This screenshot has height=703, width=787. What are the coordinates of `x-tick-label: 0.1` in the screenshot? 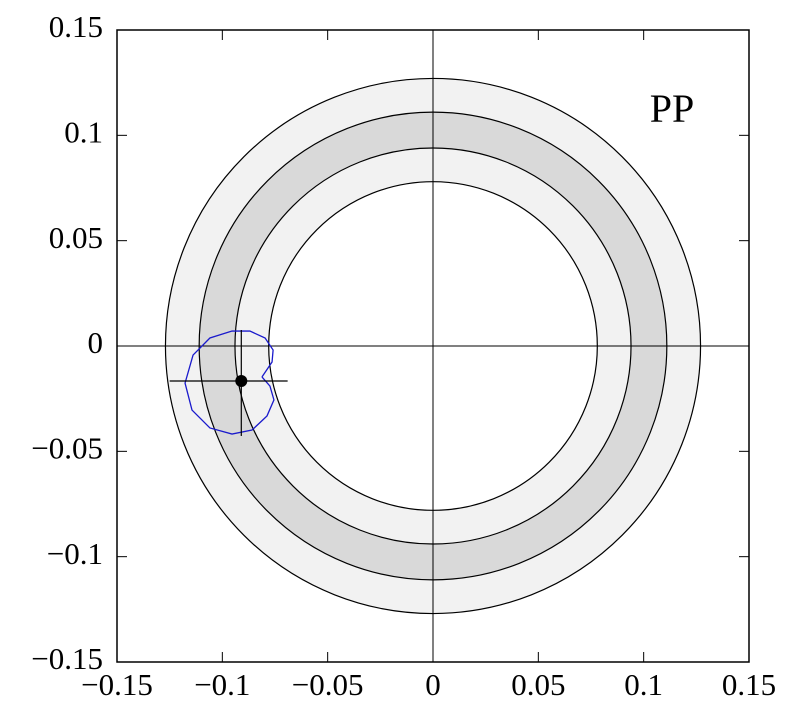 It's located at (643, 684).